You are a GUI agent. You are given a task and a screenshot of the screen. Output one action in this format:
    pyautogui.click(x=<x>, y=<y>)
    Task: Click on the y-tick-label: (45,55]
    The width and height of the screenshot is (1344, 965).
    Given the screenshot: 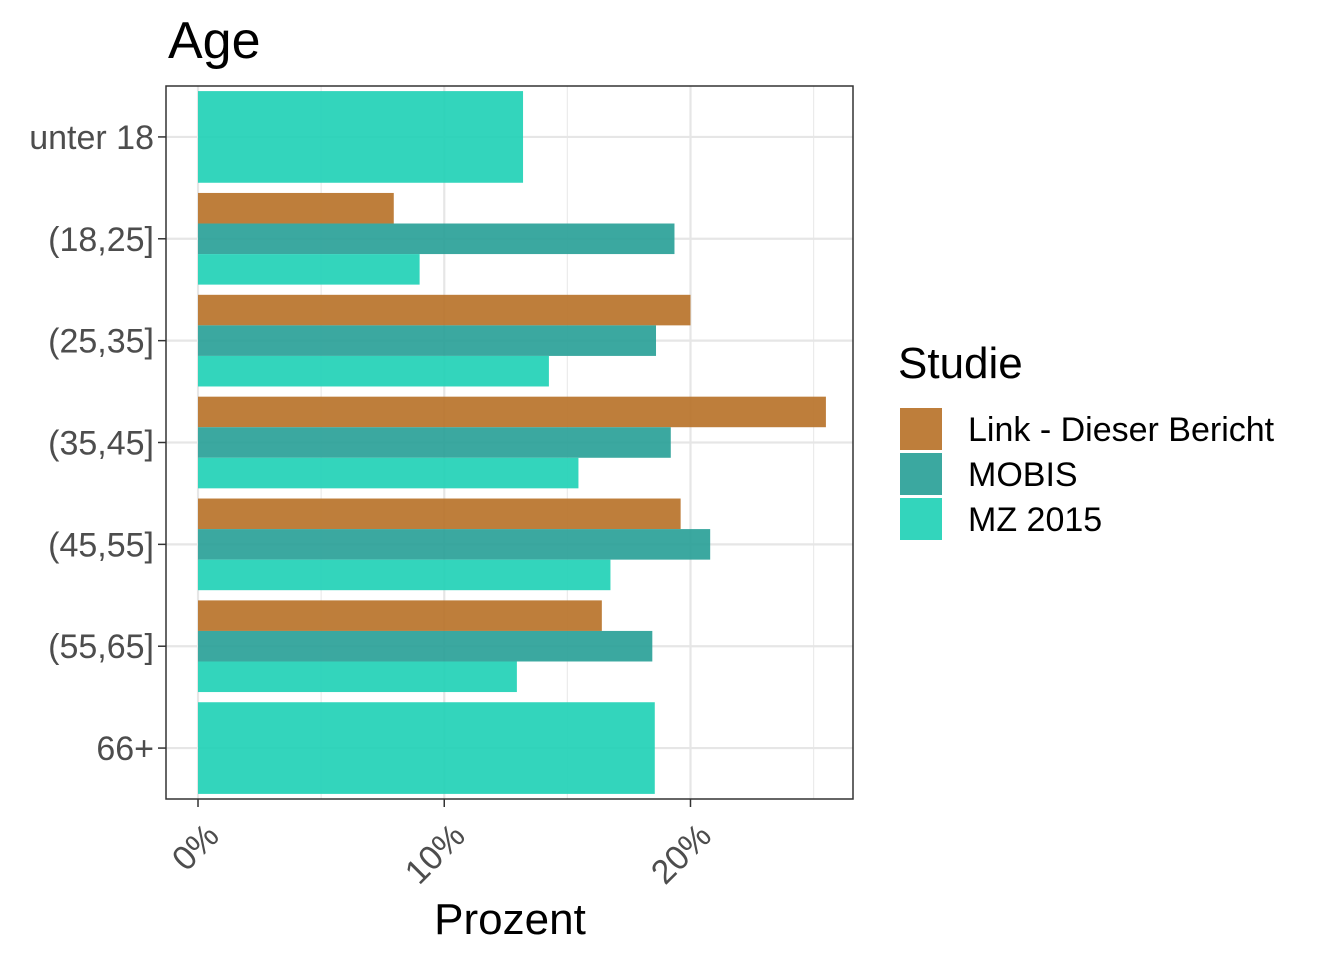 What is the action you would take?
    pyautogui.click(x=101, y=545)
    